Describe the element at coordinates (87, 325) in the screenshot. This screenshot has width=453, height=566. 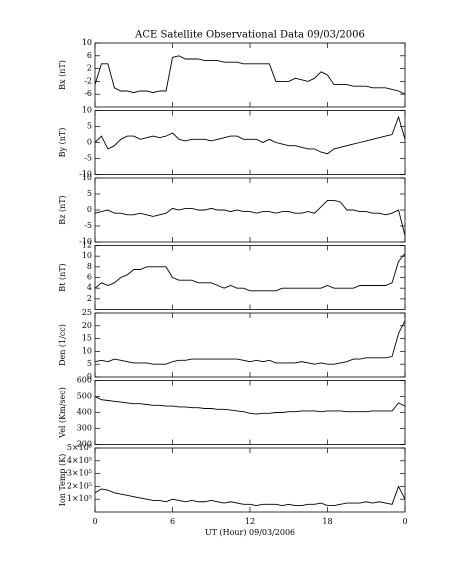
I see `y-tick-label: 20` at that location.